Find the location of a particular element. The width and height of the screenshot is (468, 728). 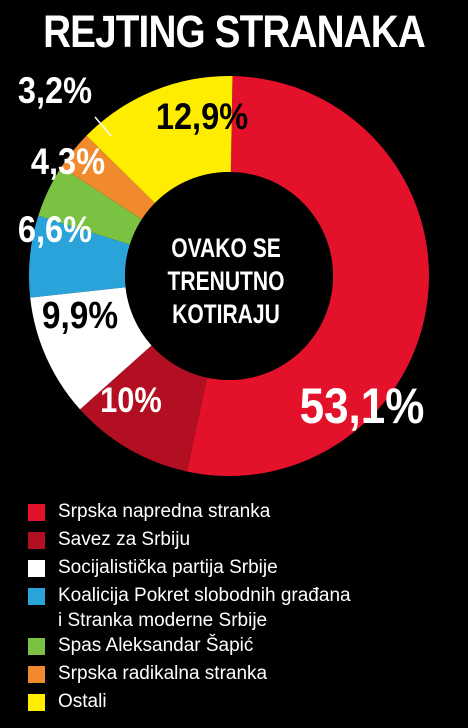

legend-label: Spas Aleksandar Šapić is located at coordinates (156, 645).